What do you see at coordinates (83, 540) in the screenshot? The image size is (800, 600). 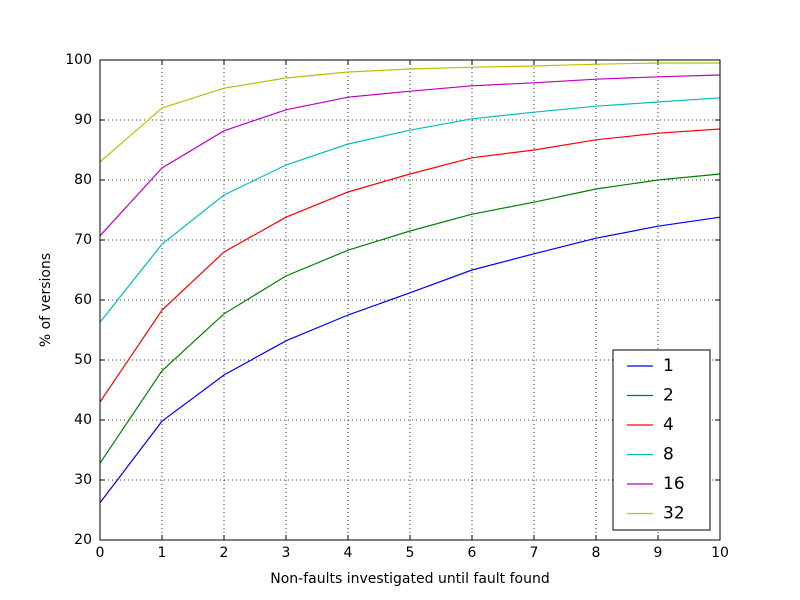 I see `y-tick-label: 20` at bounding box center [83, 540].